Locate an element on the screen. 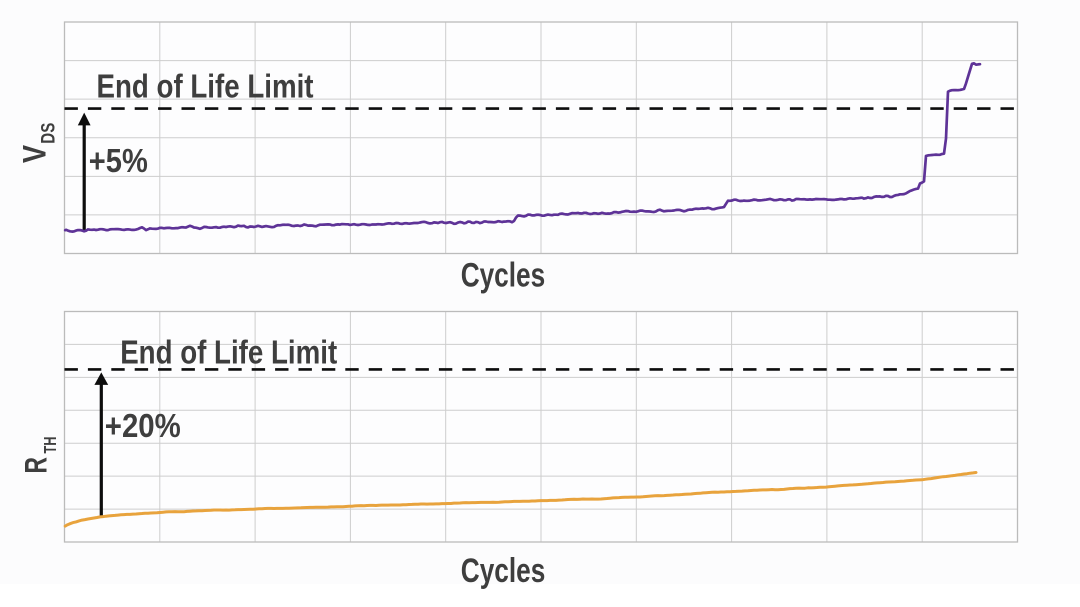 The height and width of the screenshot is (607, 1080). svg-text: DS is located at coordinates (48, 133).